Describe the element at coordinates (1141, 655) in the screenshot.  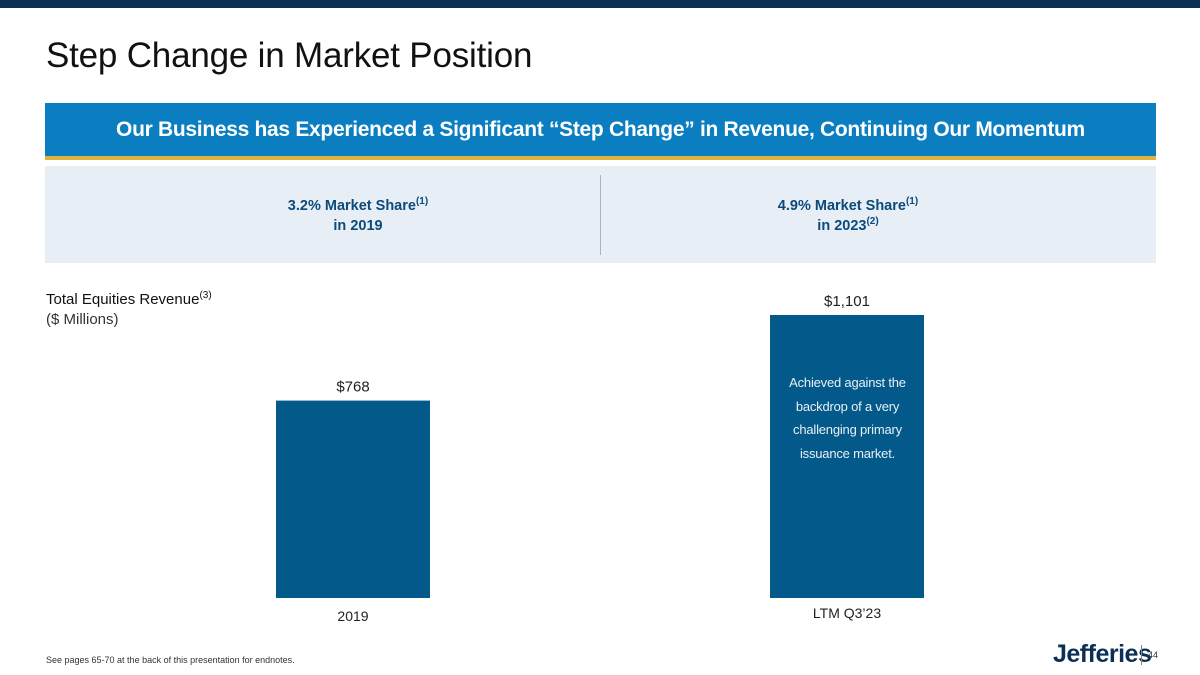
I see `logo-divider` at that location.